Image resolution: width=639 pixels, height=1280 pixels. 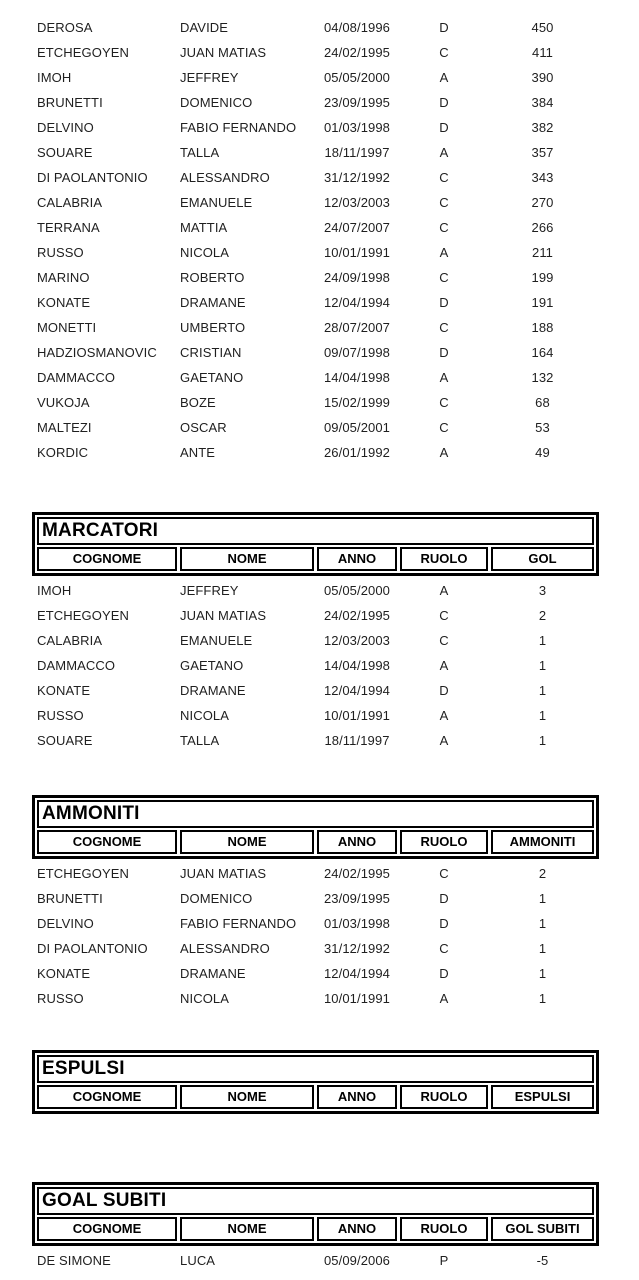 I want to click on table-row: DAMMACCO GAETANO 14/04/1998 A 1, so click(x=318, y=665).